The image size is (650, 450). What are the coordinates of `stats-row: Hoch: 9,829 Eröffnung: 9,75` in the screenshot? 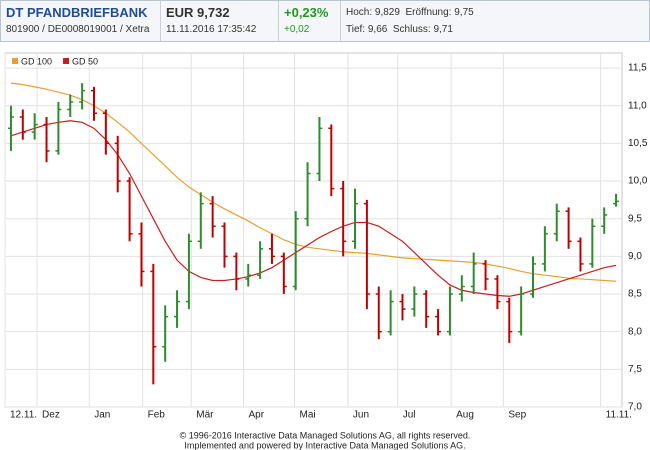 It's located at (495, 12).